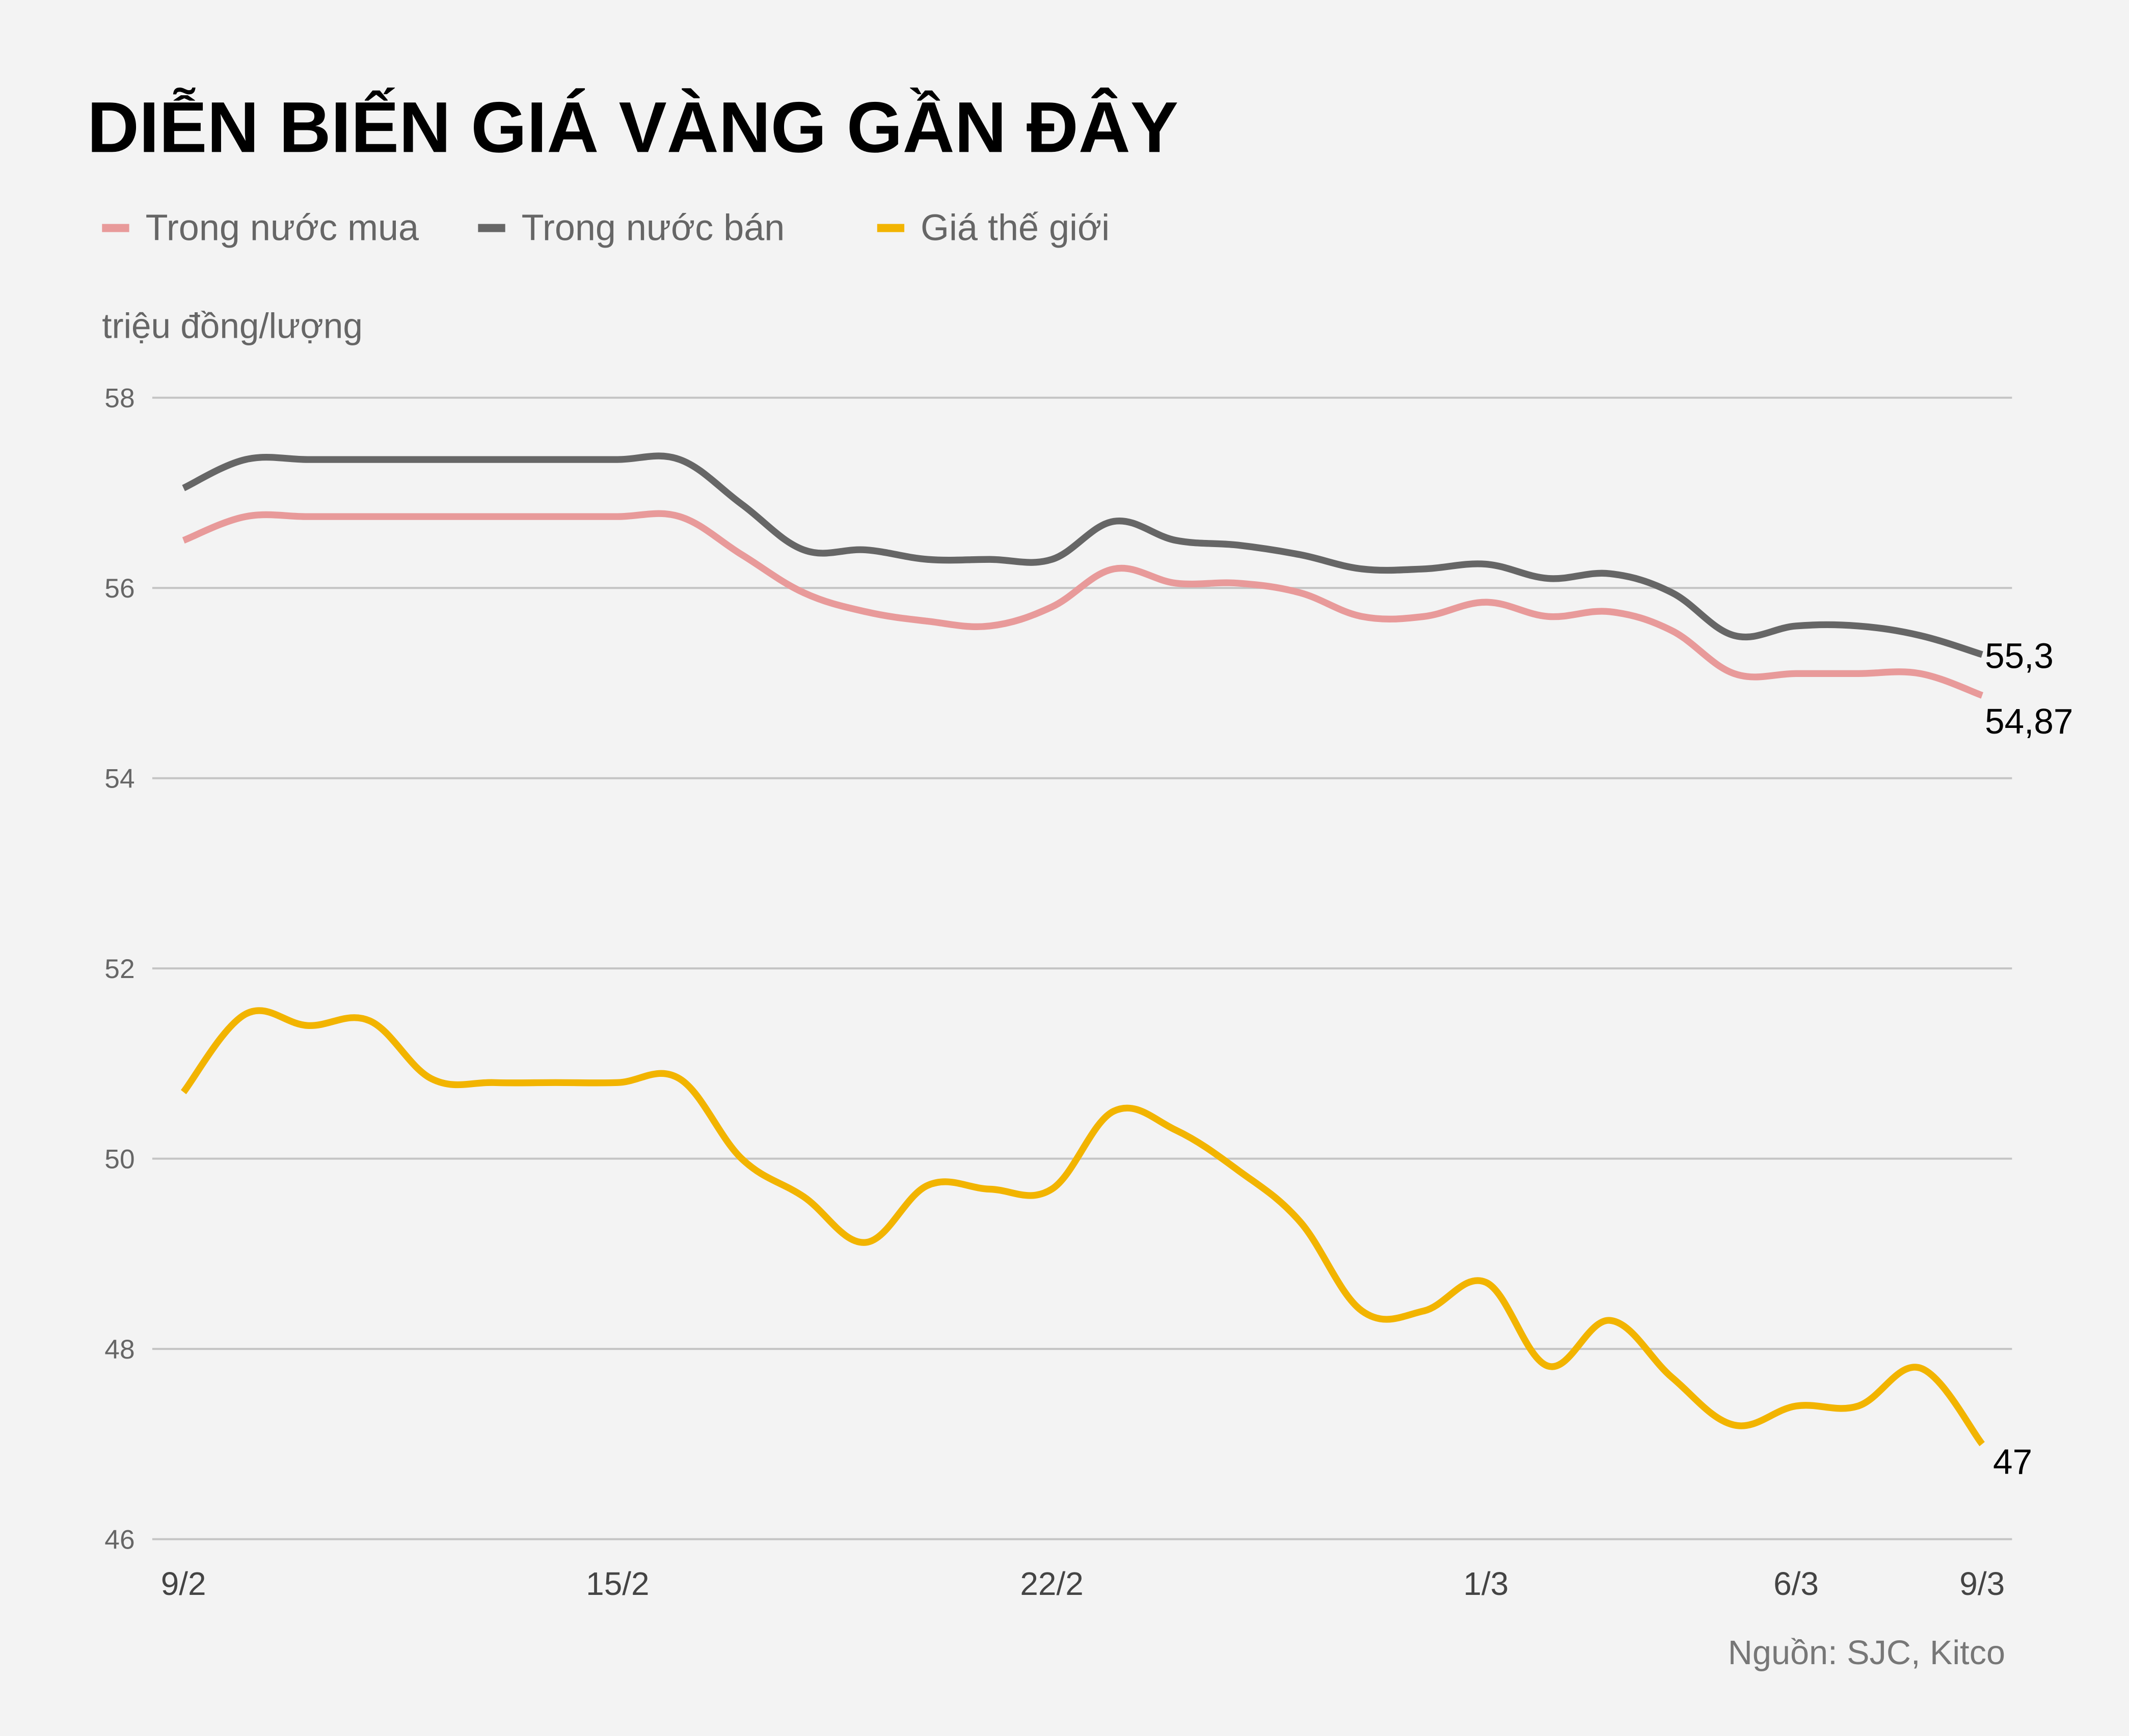 This screenshot has width=2129, height=1736. Describe the element at coordinates (2029, 721) in the screenshot. I see `end-value-label: 54,87` at that location.